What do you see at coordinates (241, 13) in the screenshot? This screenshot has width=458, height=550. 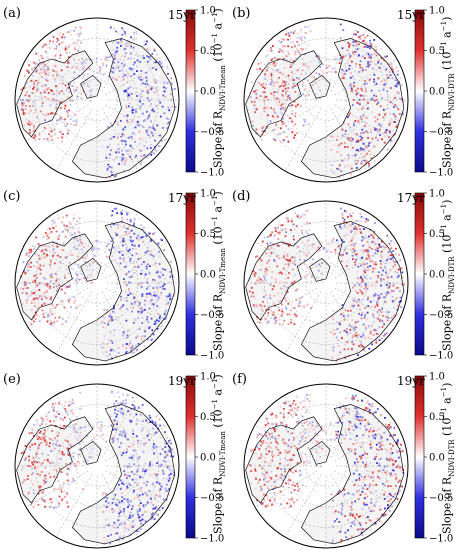 I see `panel-label: (b)` at bounding box center [241, 13].